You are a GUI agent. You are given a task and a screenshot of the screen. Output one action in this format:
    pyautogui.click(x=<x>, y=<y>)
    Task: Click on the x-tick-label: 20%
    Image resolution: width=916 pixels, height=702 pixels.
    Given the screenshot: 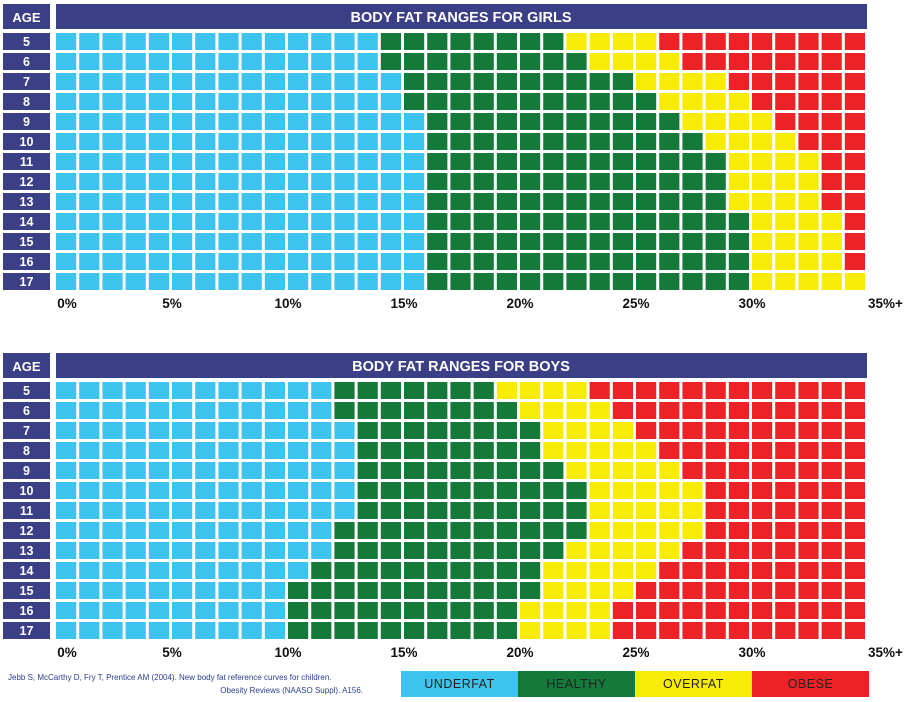 What is the action you would take?
    pyautogui.click(x=519, y=652)
    